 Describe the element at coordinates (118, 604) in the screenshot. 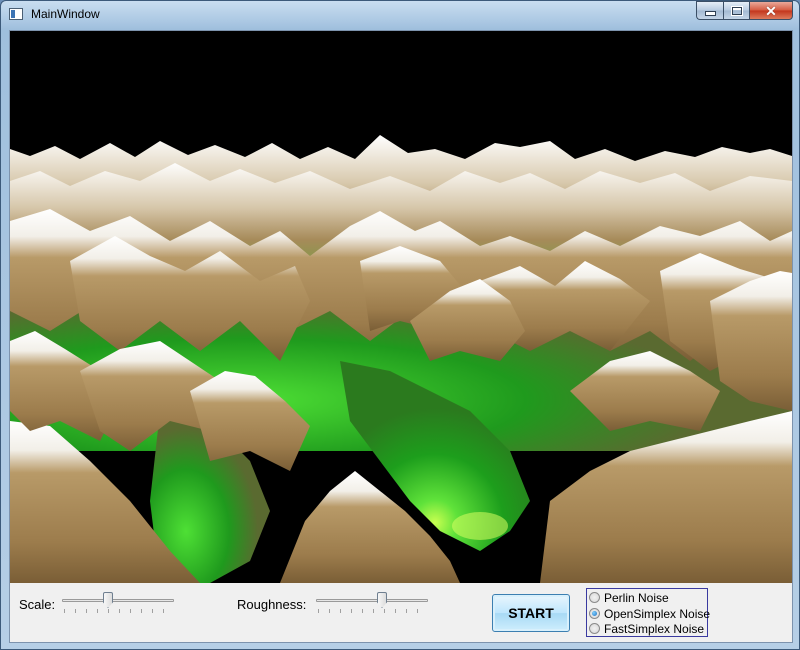

I see `scale-slider` at that location.